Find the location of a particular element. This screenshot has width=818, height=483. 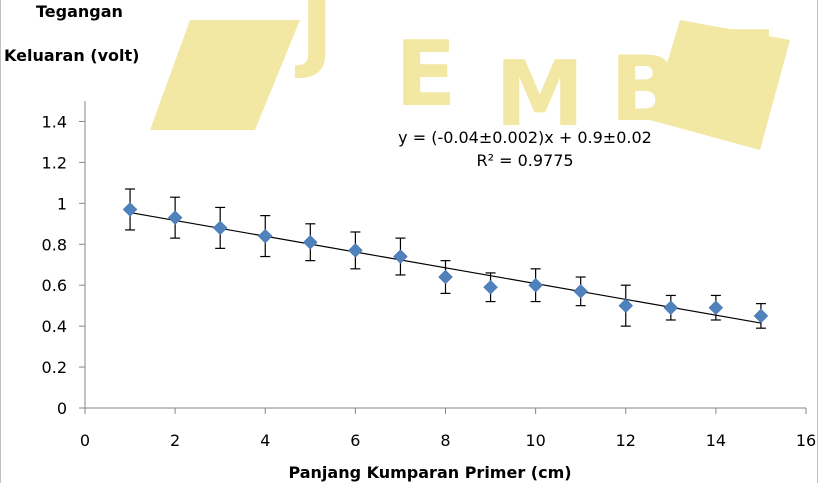

x-tick-label: 8 is located at coordinates (445, 440).